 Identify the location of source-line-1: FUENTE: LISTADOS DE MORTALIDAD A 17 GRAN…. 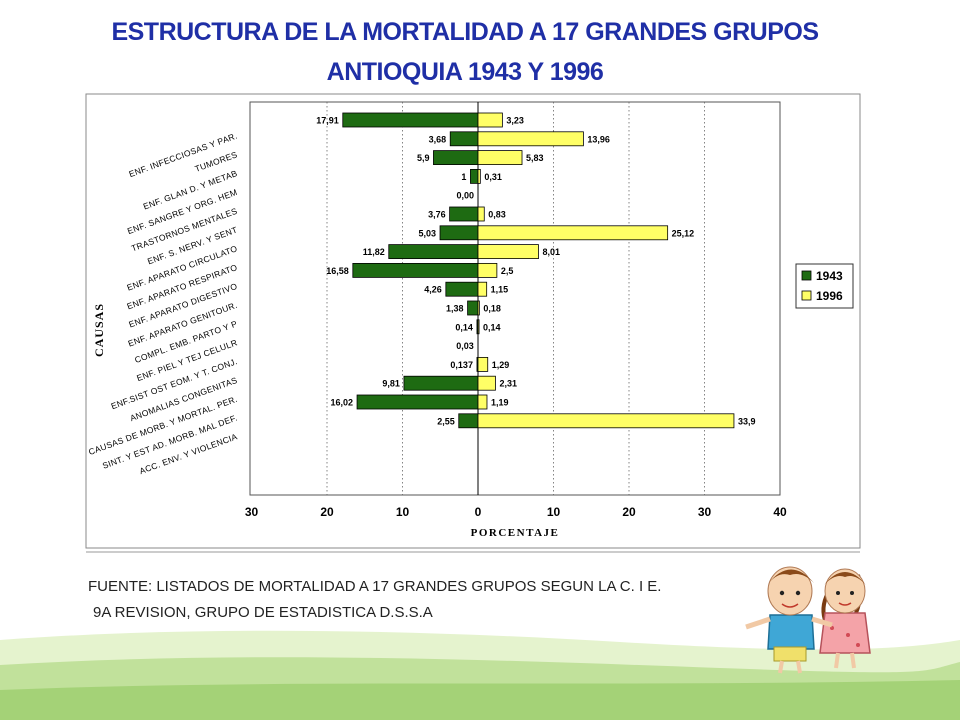
(375, 586).